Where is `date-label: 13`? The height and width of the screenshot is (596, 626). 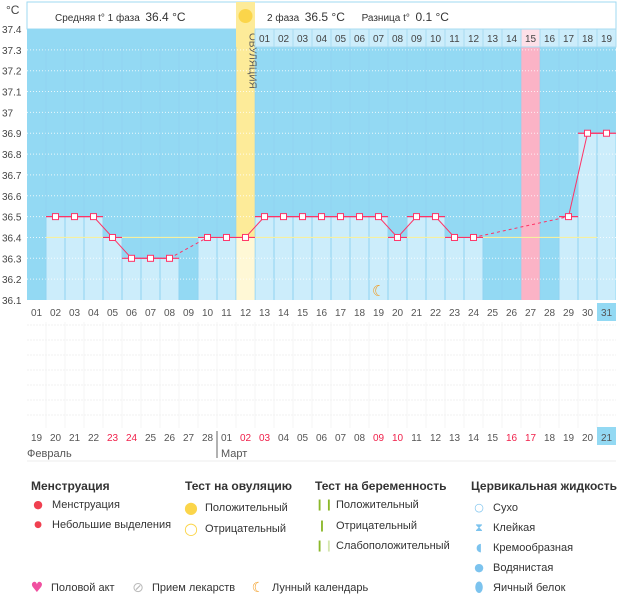 date-label: 13 is located at coordinates (455, 438).